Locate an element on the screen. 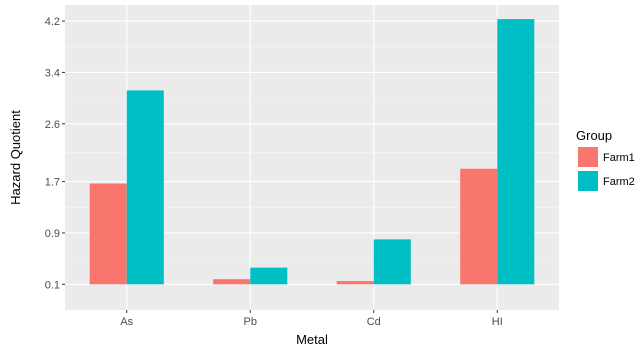 Image resolution: width=644 pixels, height=349 pixels. x-tick-label: Cd is located at coordinates (374, 322).